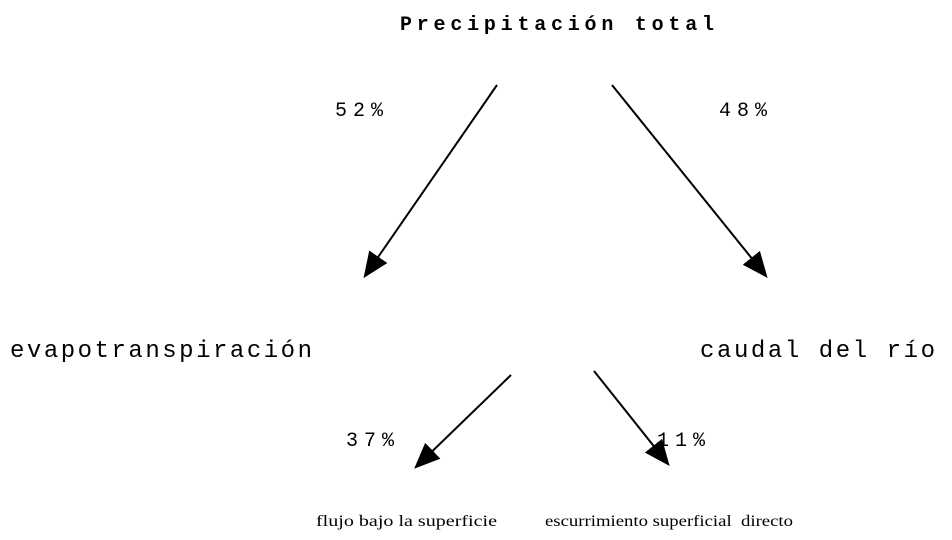 The image size is (952, 540). What do you see at coordinates (817, 351) in the screenshot?
I see `node-label: caudal del río` at bounding box center [817, 351].